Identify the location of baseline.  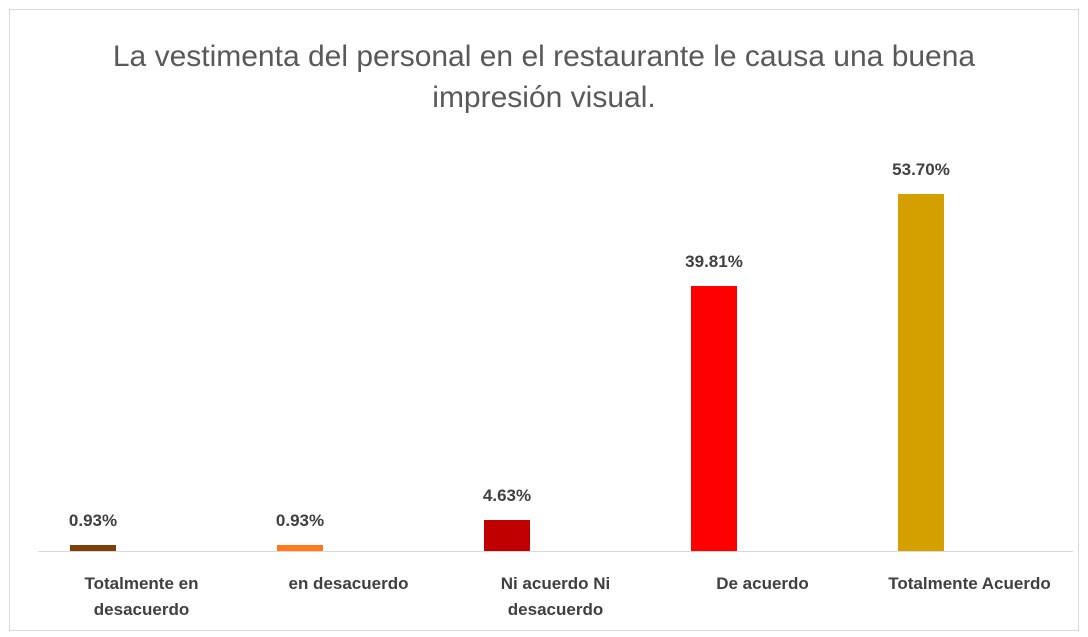
(555, 551).